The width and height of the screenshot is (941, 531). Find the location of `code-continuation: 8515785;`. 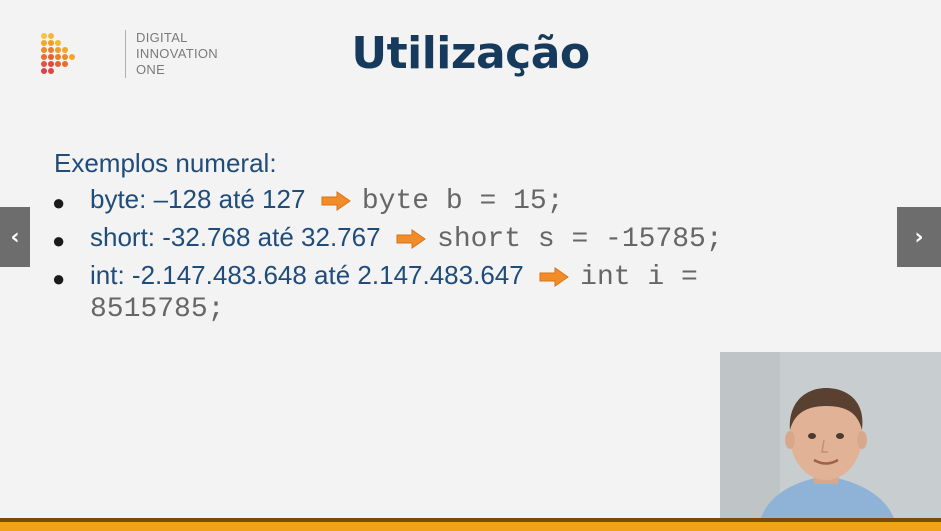

code-continuation: 8515785; is located at coordinates (157, 309).